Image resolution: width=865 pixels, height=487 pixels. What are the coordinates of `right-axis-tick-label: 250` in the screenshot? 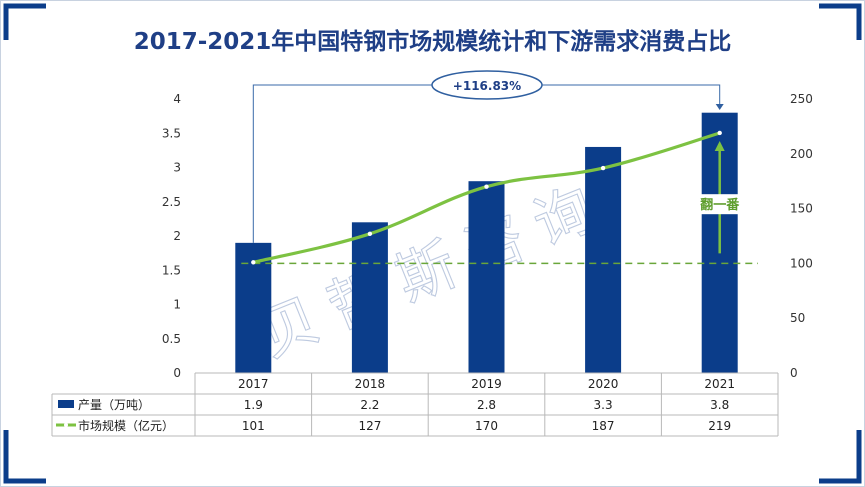 It's located at (801, 99).